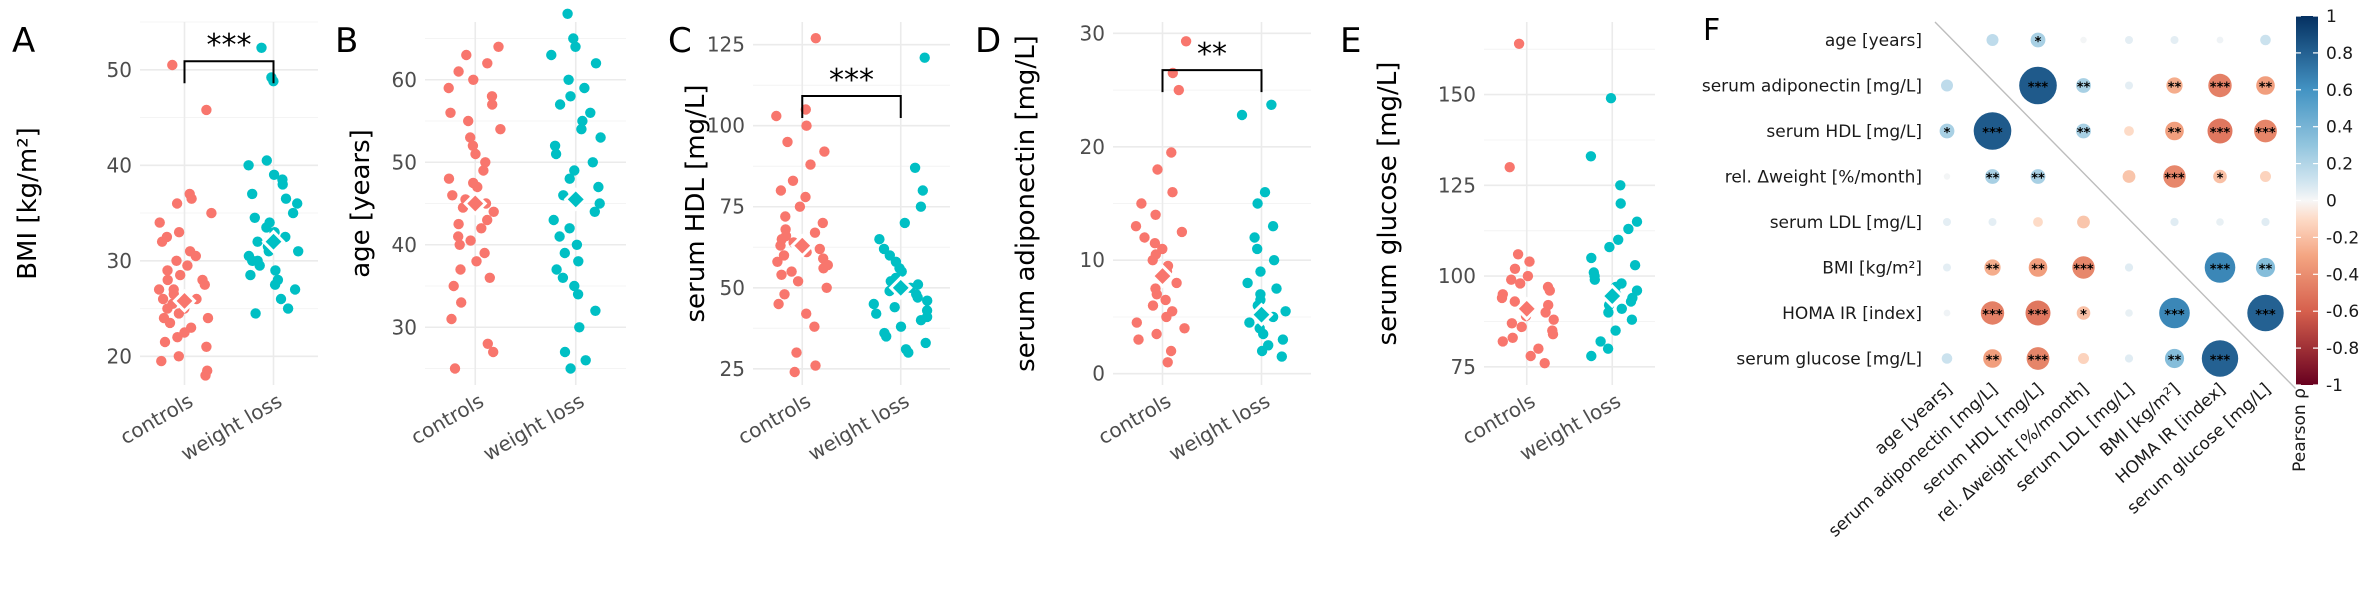 The height and width of the screenshot is (591, 2362). I want to click on y-tick-label: 50, so click(732, 288).